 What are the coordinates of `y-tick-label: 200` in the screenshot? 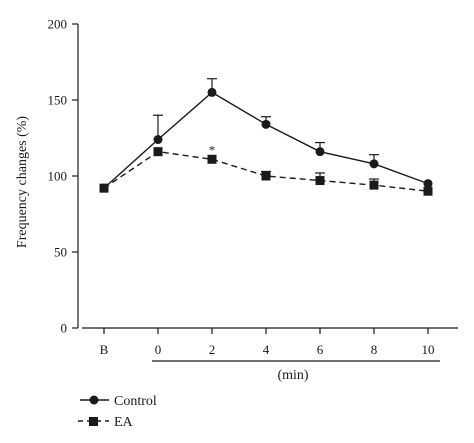 It's located at (58, 24).